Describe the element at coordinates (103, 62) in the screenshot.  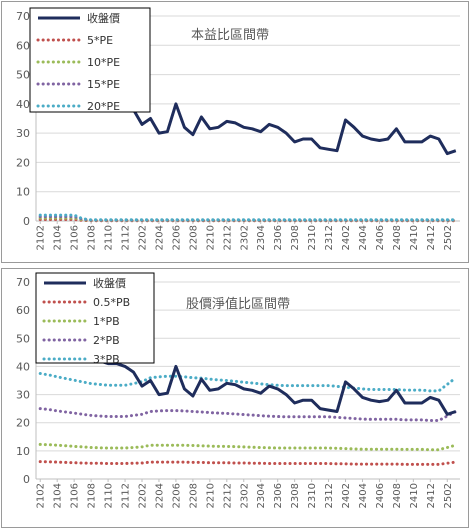
I see `legend-entry-label: 10*PE` at that location.